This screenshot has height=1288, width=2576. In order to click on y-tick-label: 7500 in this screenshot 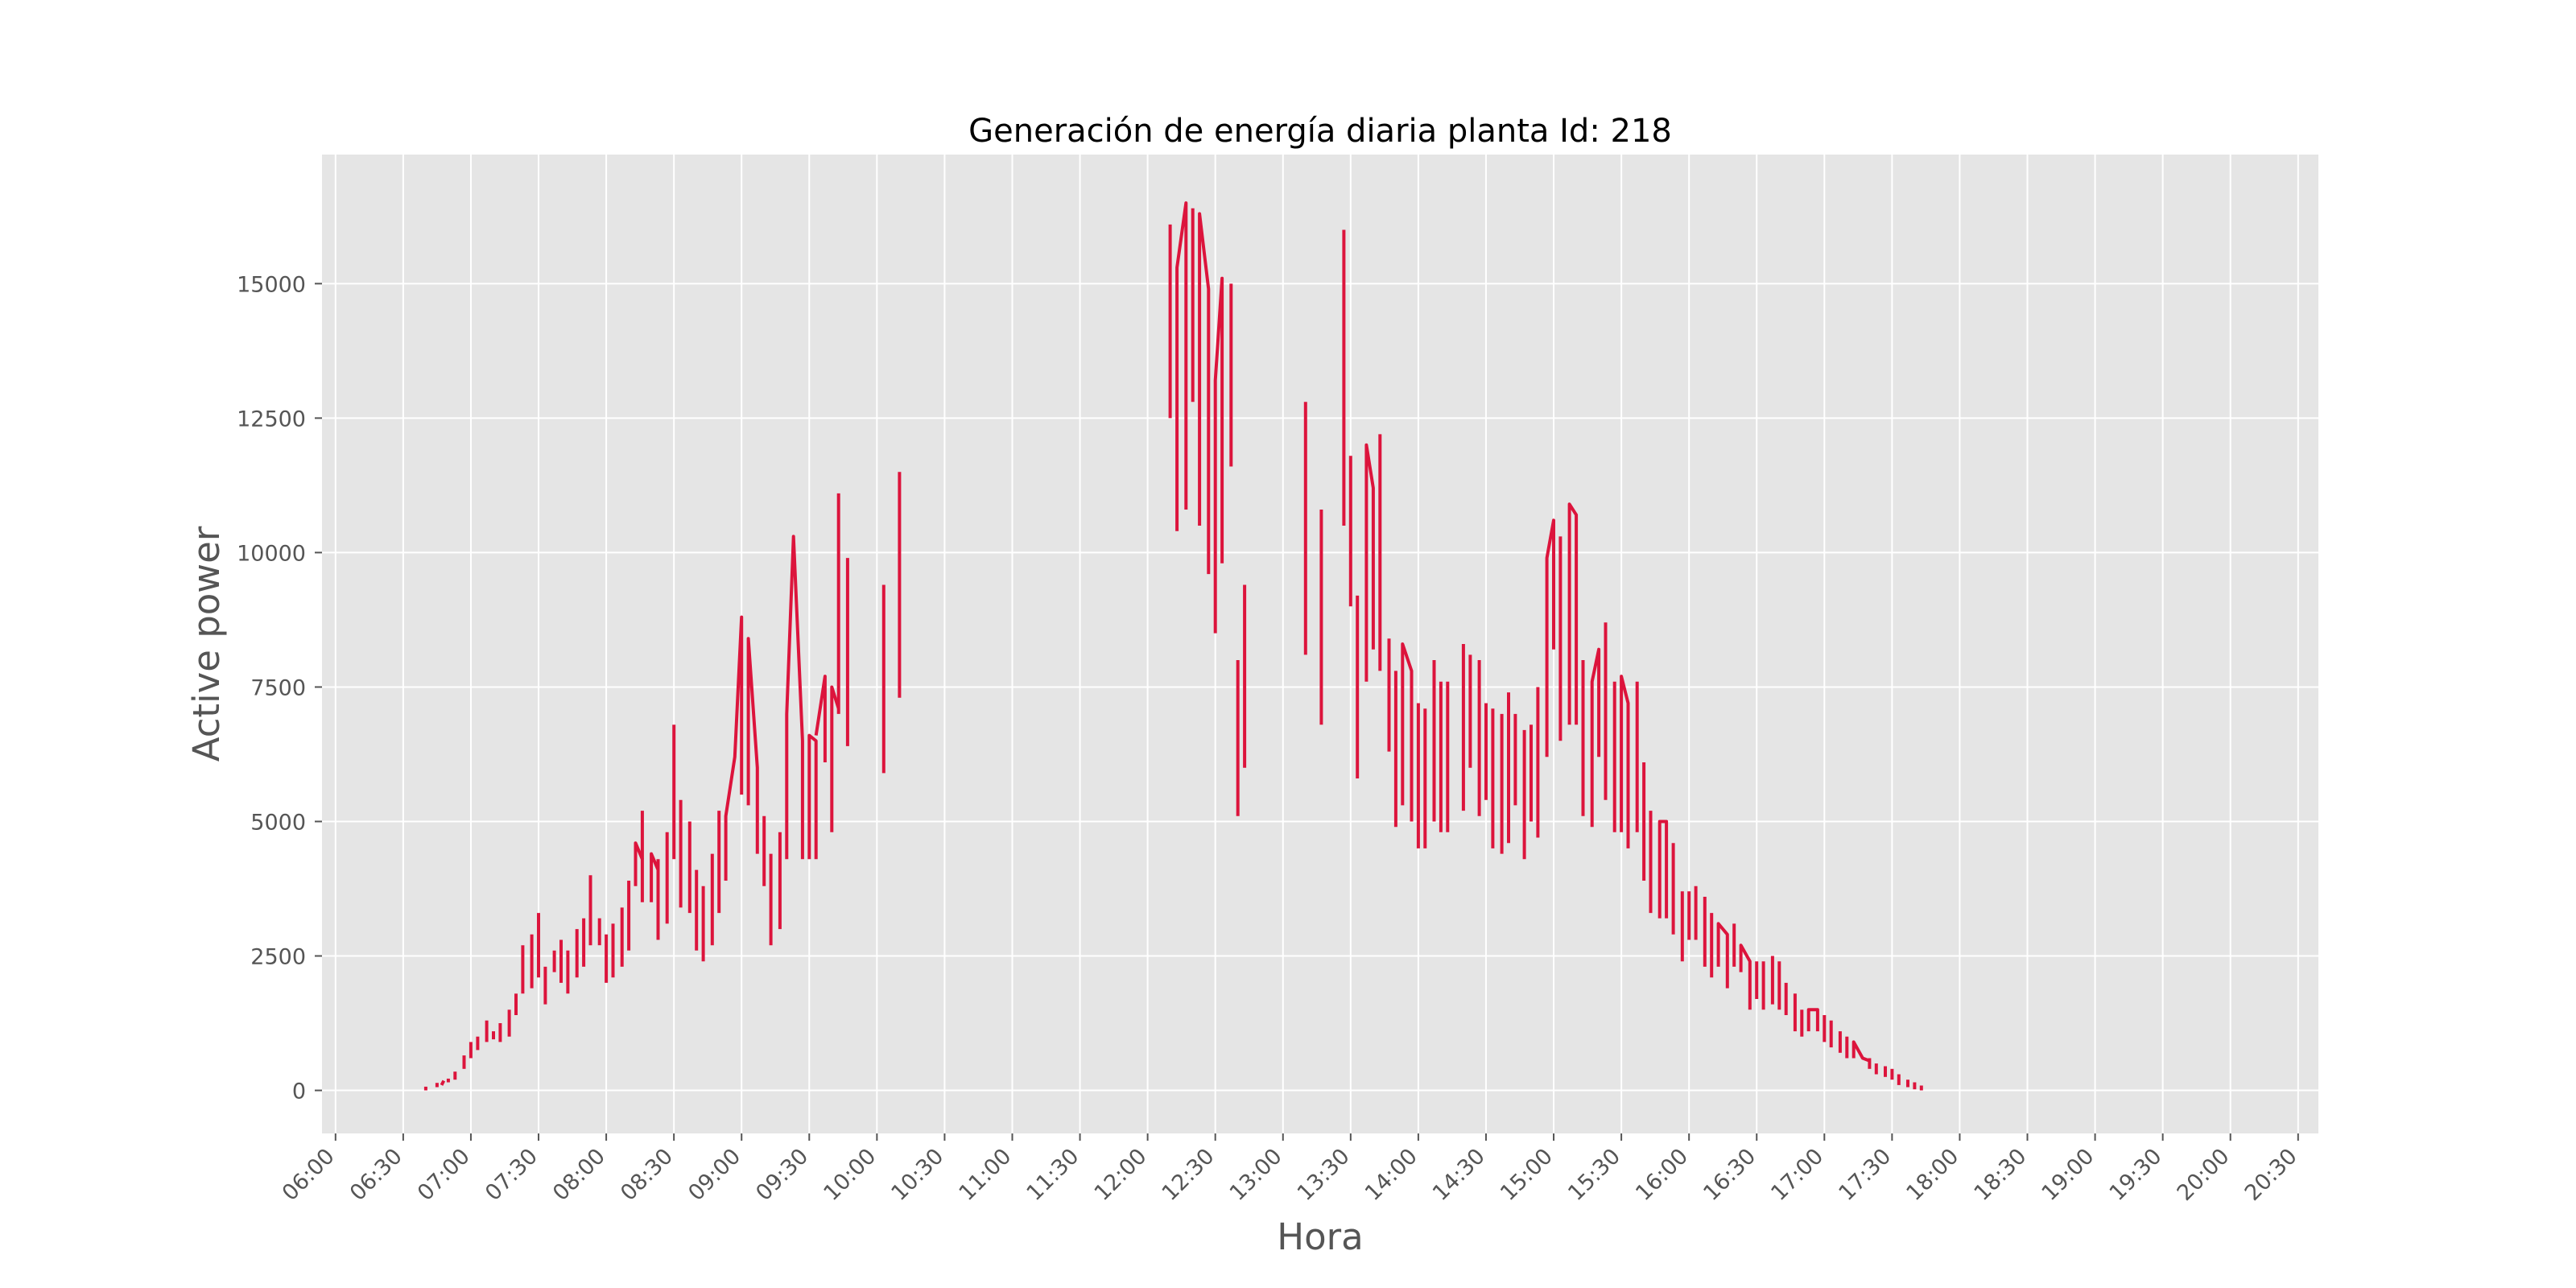, I will do `click(278, 687)`.